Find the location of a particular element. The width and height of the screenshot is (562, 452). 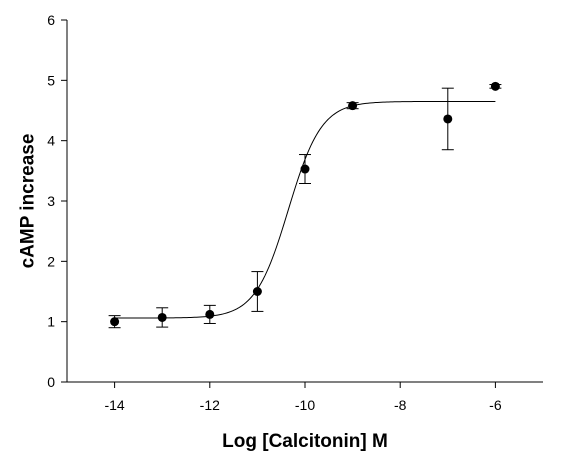

y-tick-label: 5 is located at coordinates (51, 80).